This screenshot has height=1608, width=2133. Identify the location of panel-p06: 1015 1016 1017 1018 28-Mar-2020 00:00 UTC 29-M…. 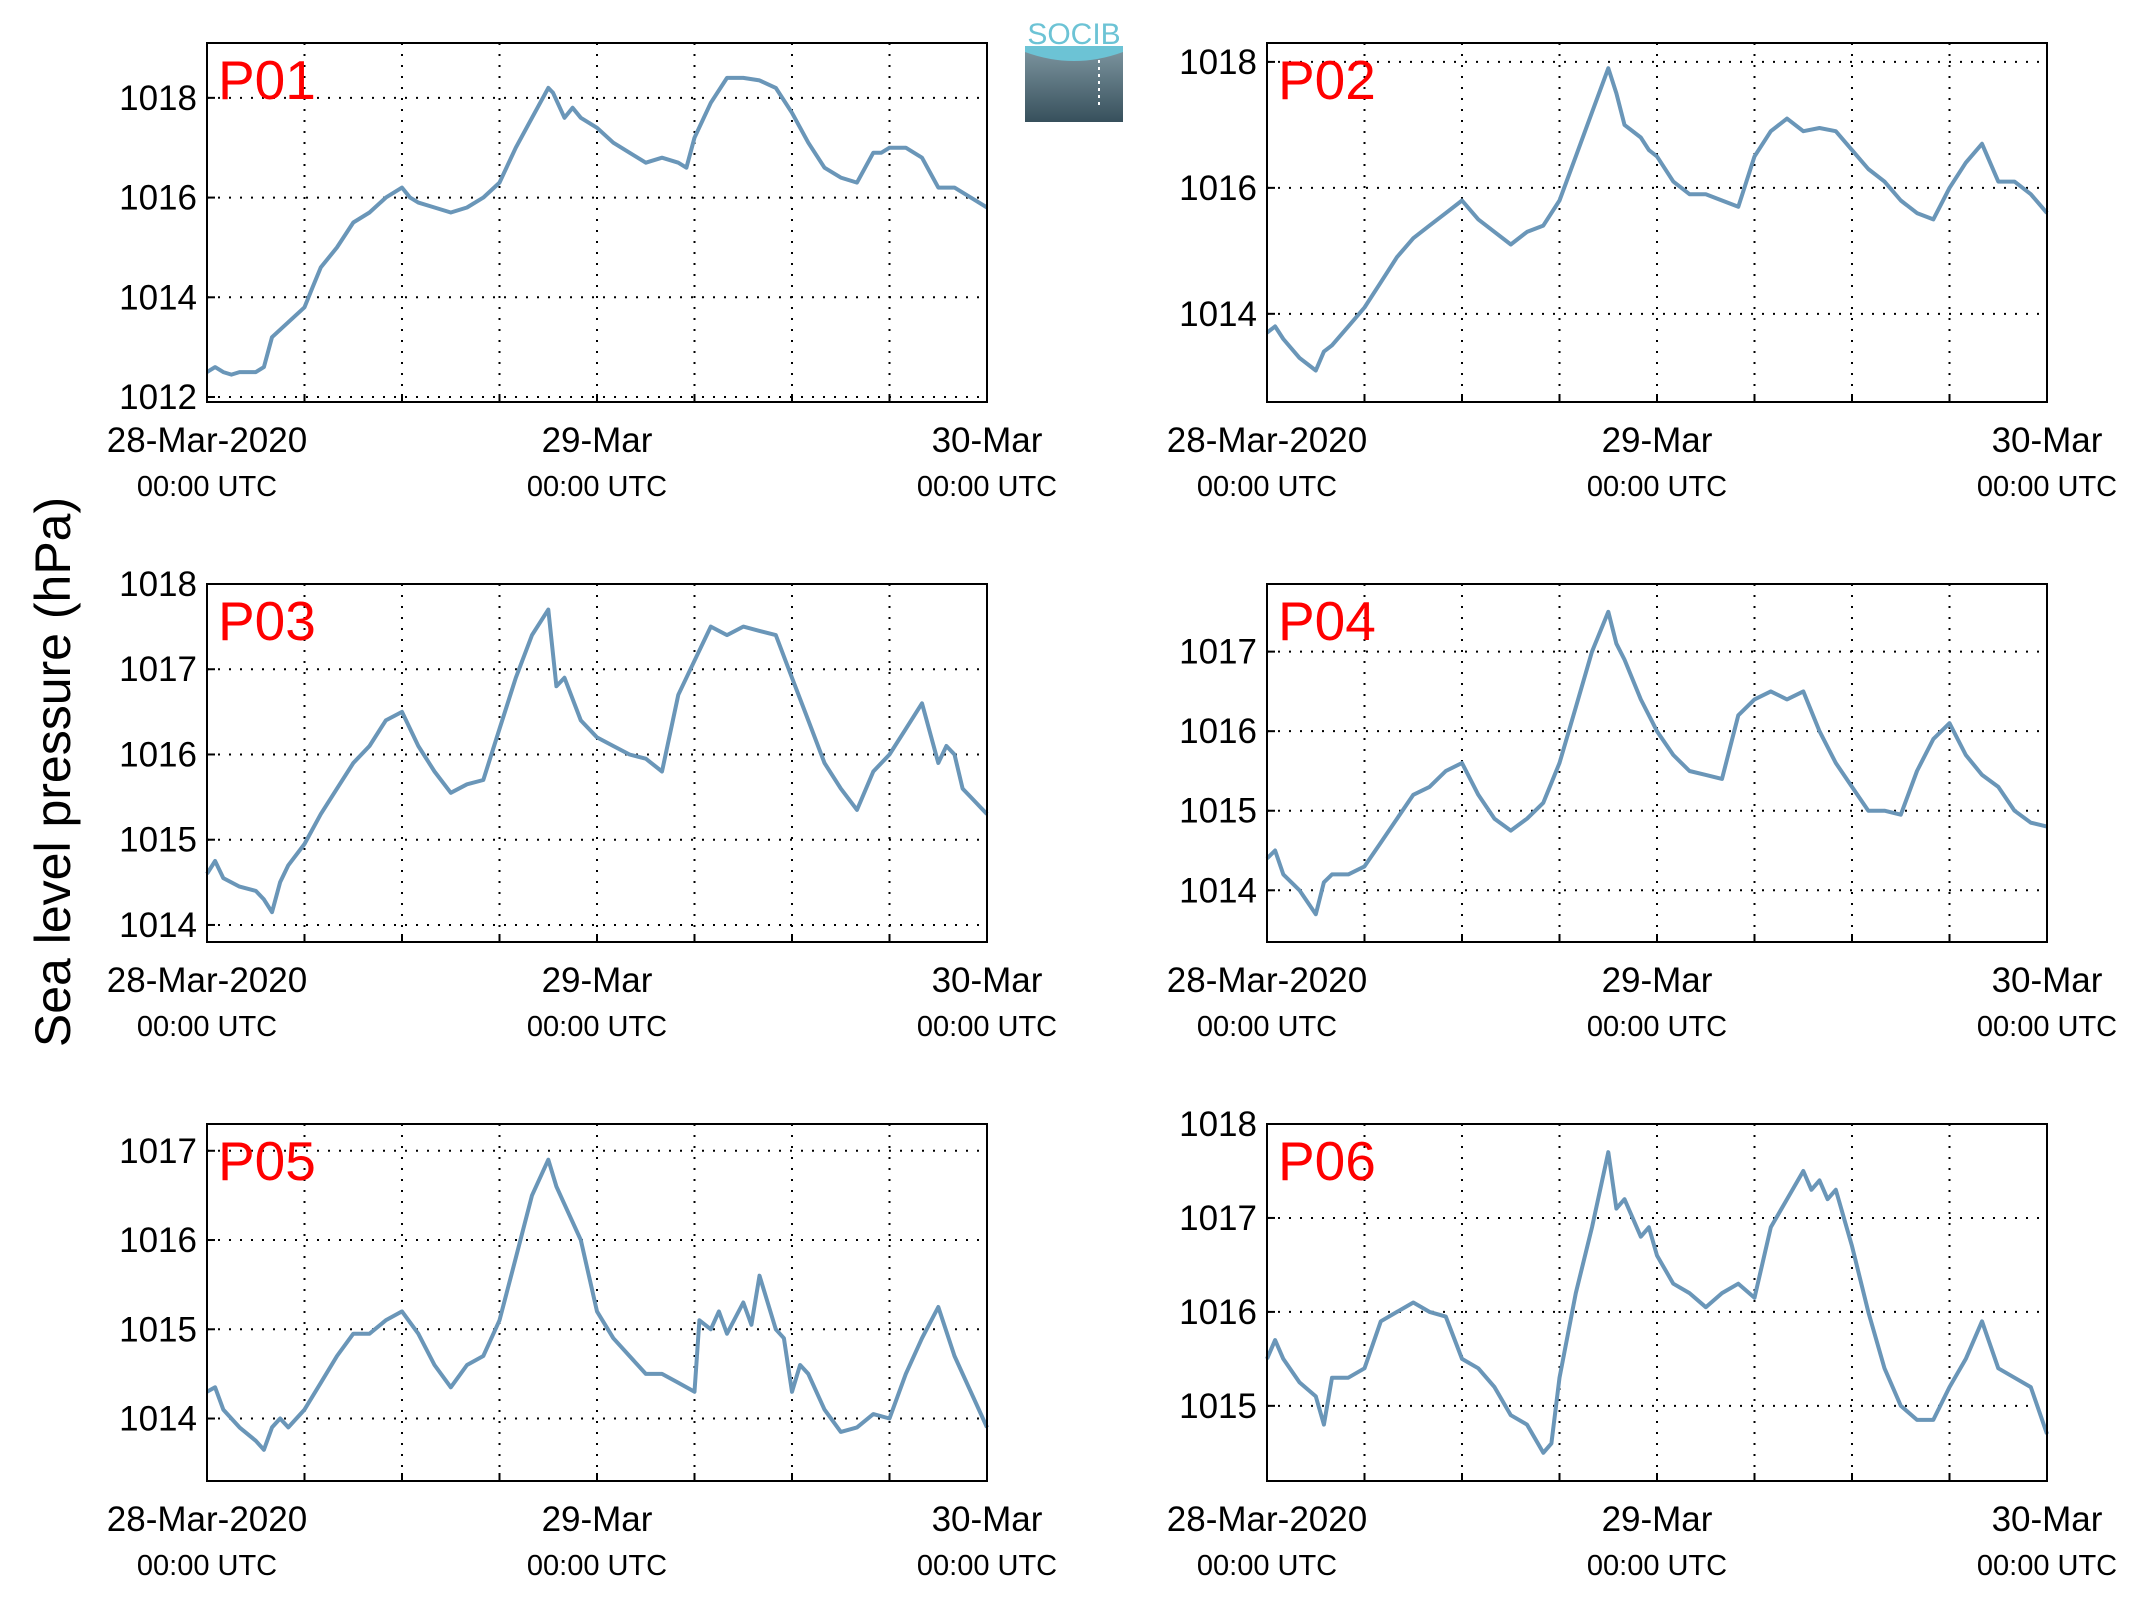
(1642, 1343).